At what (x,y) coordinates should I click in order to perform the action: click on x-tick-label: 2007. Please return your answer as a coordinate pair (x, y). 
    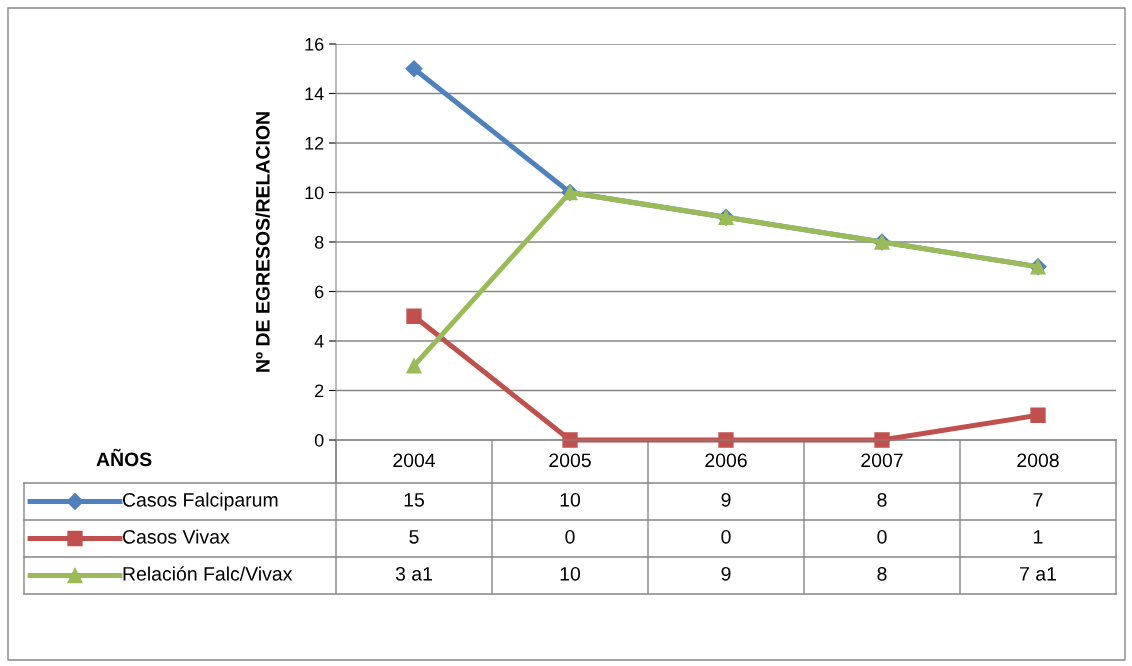
    Looking at the image, I should click on (882, 460).